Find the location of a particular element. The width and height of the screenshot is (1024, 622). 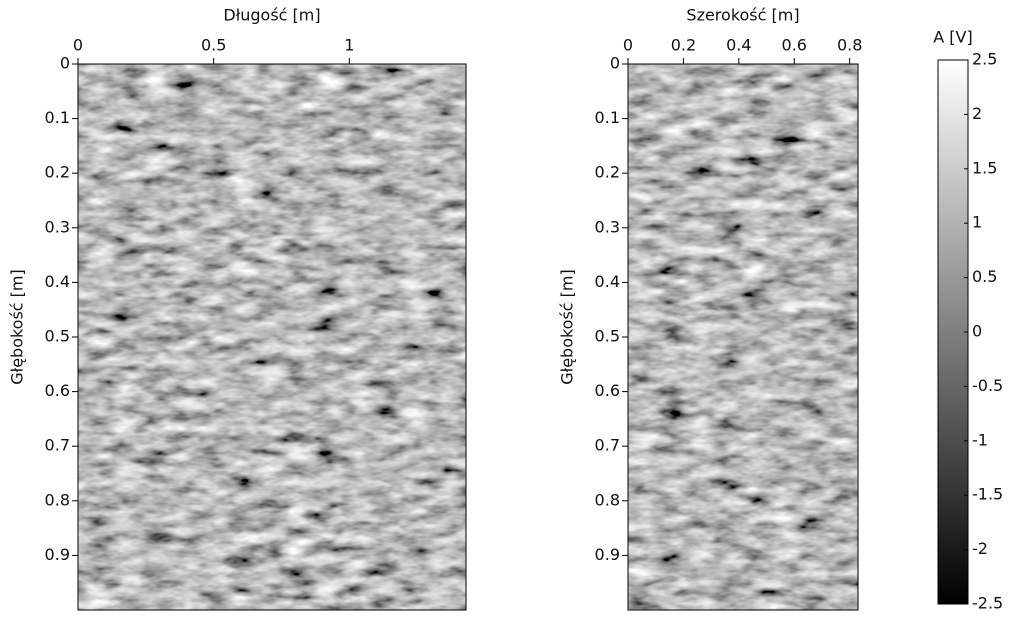

colorbar-tick-label: -2.5 is located at coordinates (987, 603).